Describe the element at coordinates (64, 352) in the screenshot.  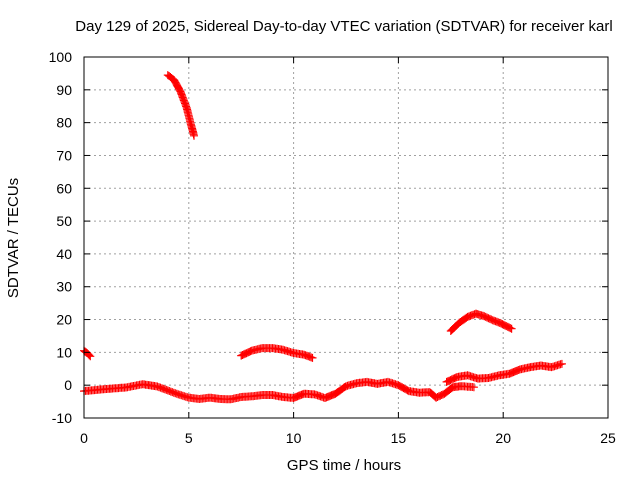
I see `y-tick-label: 10` at that location.